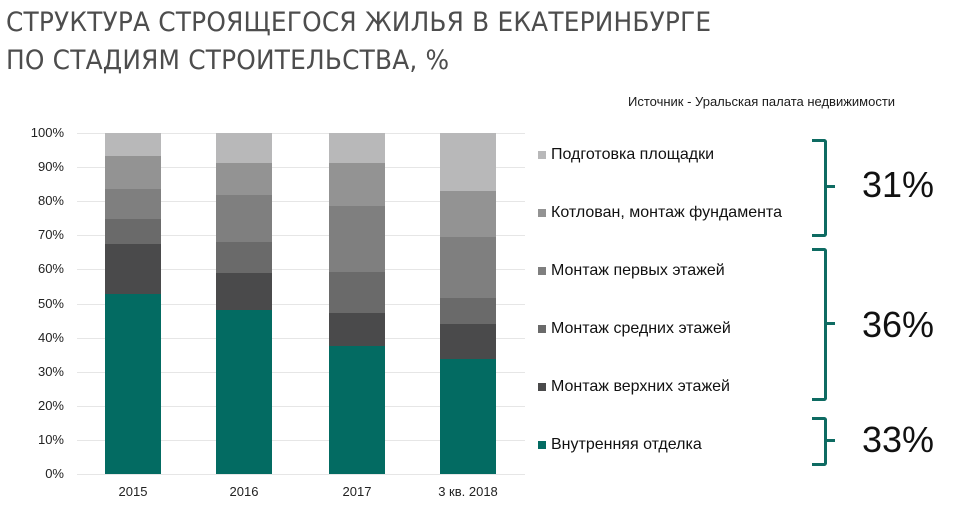 Image resolution: width=957 pixels, height=511 pixels. I want to click on legend-item: Котлован, монтаж фундамента, so click(660, 213).